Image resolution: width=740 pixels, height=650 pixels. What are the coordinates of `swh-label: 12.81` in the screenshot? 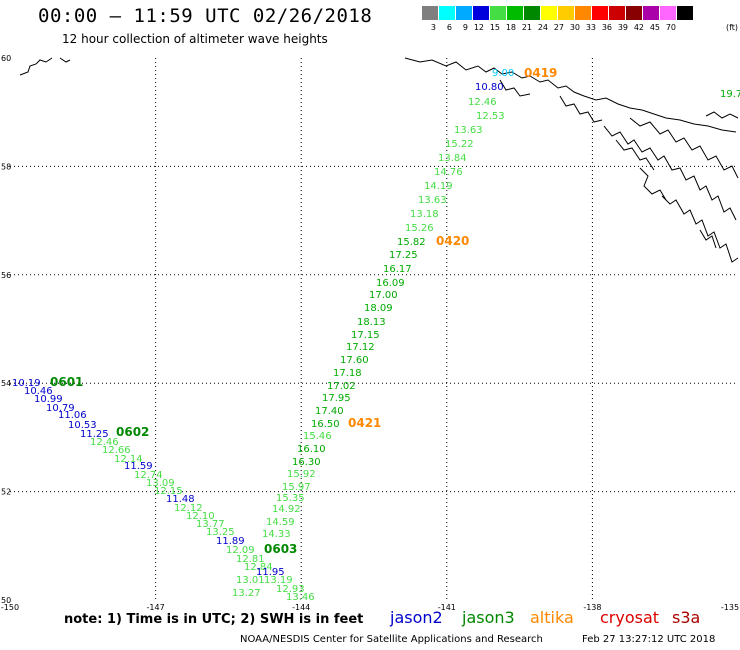 It's located at (250, 559).